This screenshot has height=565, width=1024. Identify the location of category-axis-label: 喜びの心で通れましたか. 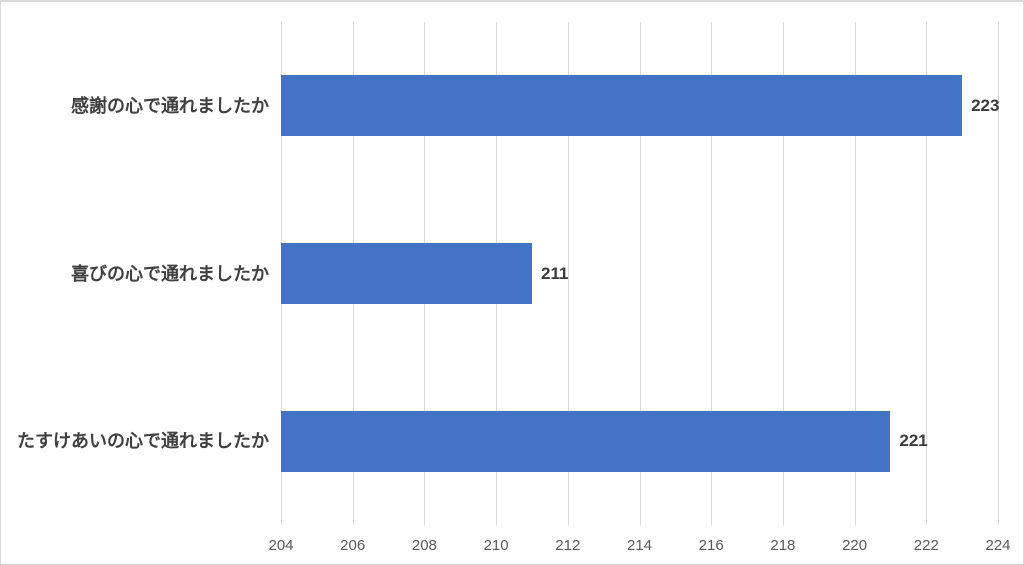
(170, 273).